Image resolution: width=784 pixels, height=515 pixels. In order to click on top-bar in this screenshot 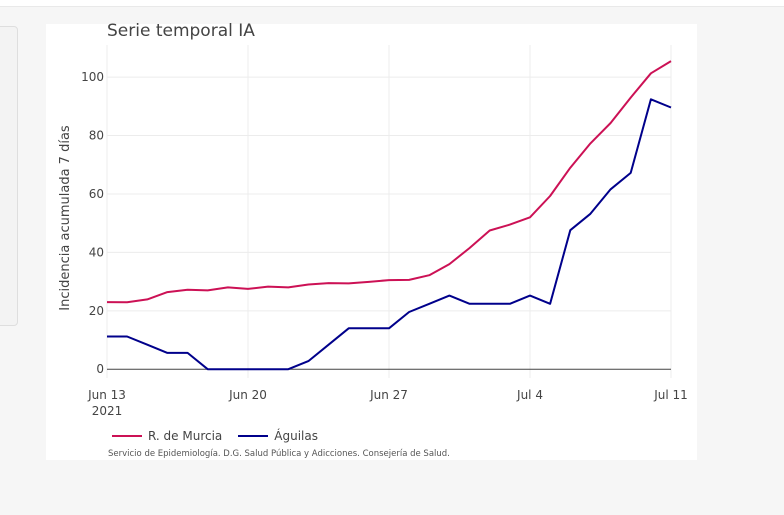, I will do `click(392, 3)`.